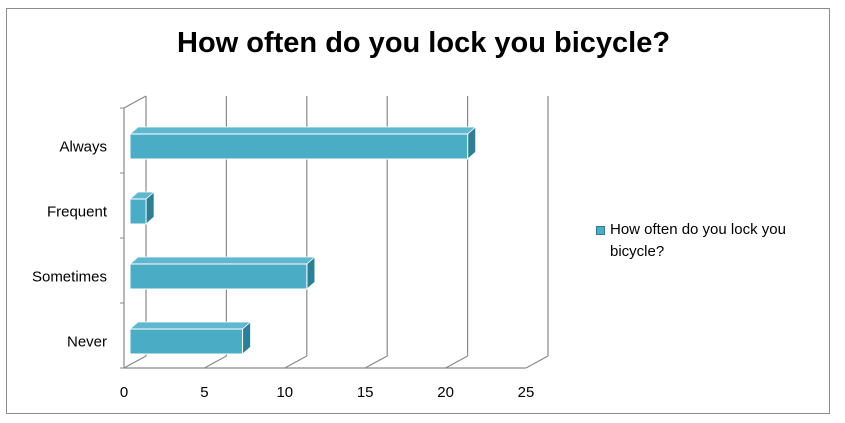 This screenshot has width=845, height=423. I want to click on x-tick-label: 0, so click(124, 392).